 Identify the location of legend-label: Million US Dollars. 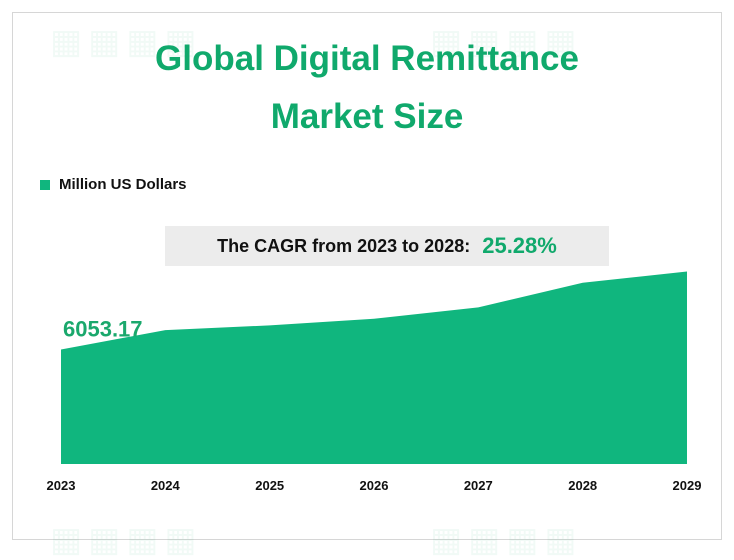
(123, 184).